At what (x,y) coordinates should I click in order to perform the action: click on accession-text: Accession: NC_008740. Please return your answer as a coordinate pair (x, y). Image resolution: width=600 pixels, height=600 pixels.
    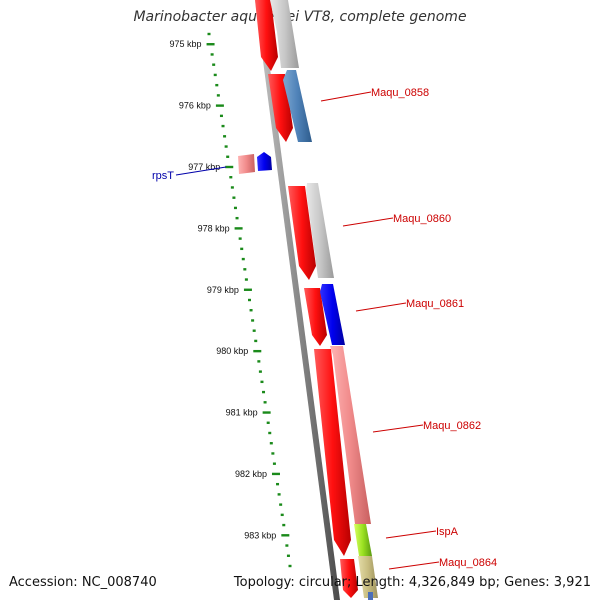
    Looking at the image, I should click on (83, 582).